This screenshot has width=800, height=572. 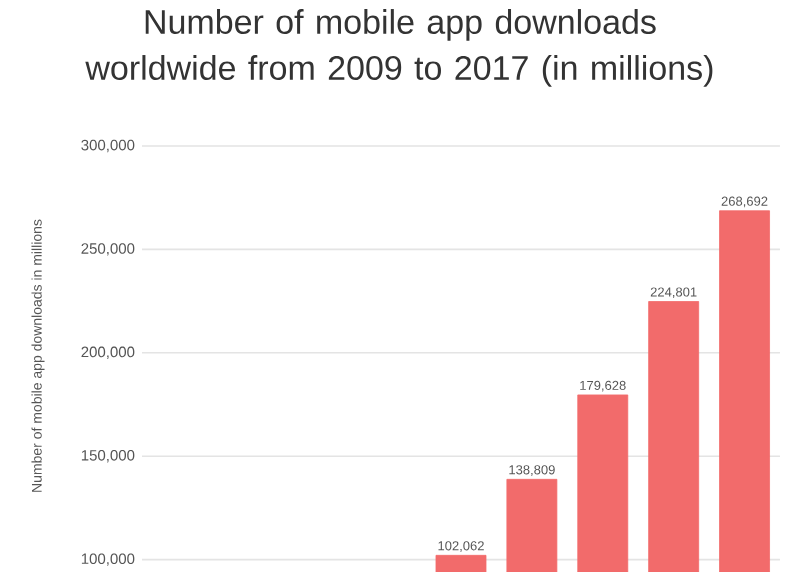 What do you see at coordinates (399, 48) in the screenshot?
I see `chart-title: Number of mobile app downloads worldwide from 2009 to 2017 (in millions)` at bounding box center [399, 48].